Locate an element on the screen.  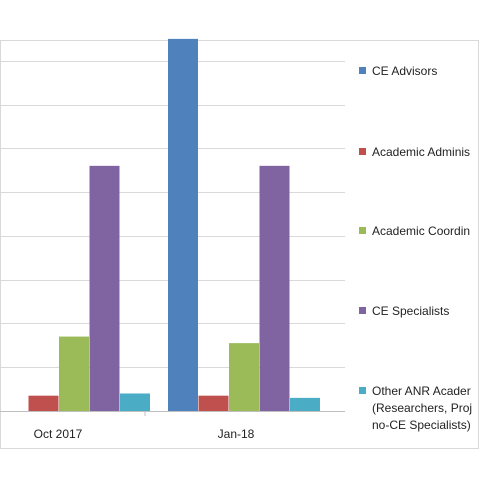
legend-label: Academic Coordin is located at coordinates (421, 231).